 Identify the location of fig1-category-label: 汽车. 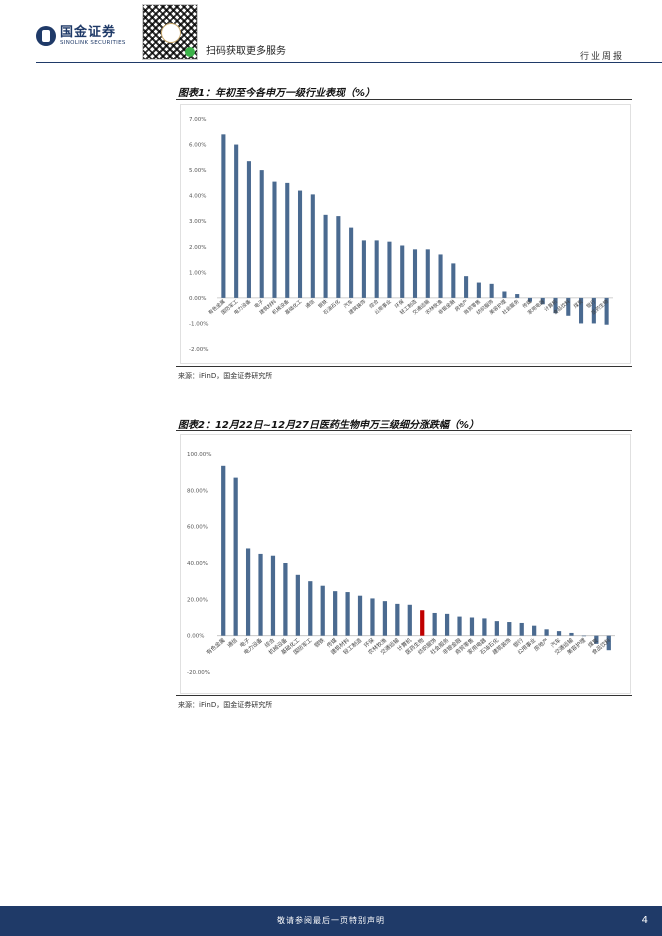
(348, 304).